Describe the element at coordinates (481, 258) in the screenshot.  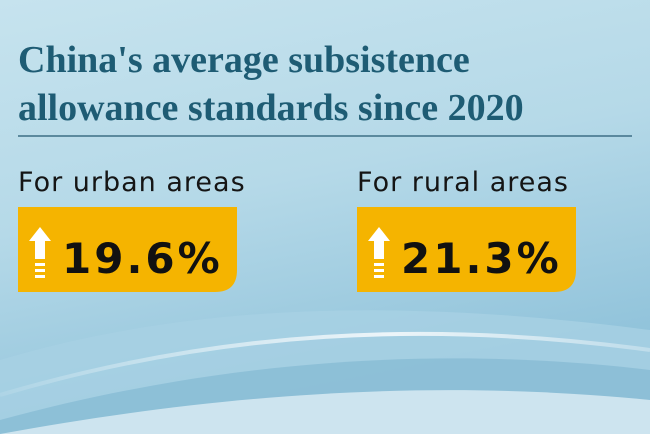
I see `stat-value: 21.3%` at that location.